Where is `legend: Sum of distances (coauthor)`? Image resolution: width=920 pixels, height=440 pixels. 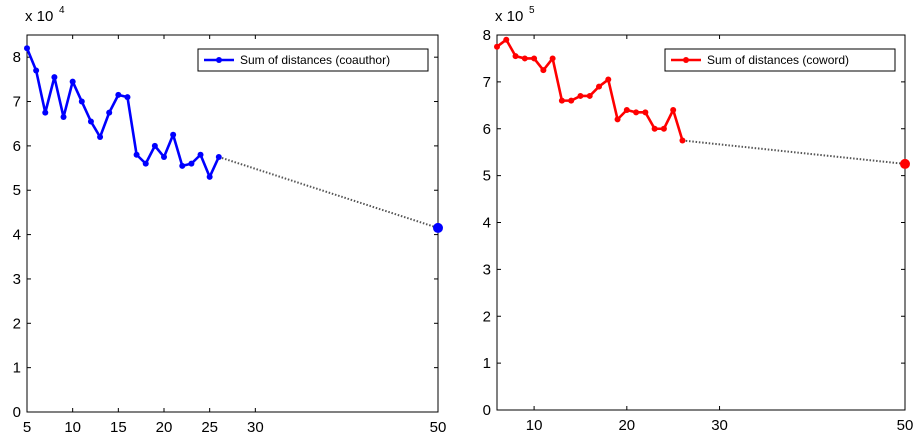 legend: Sum of distances (coauthor) is located at coordinates (313, 60).